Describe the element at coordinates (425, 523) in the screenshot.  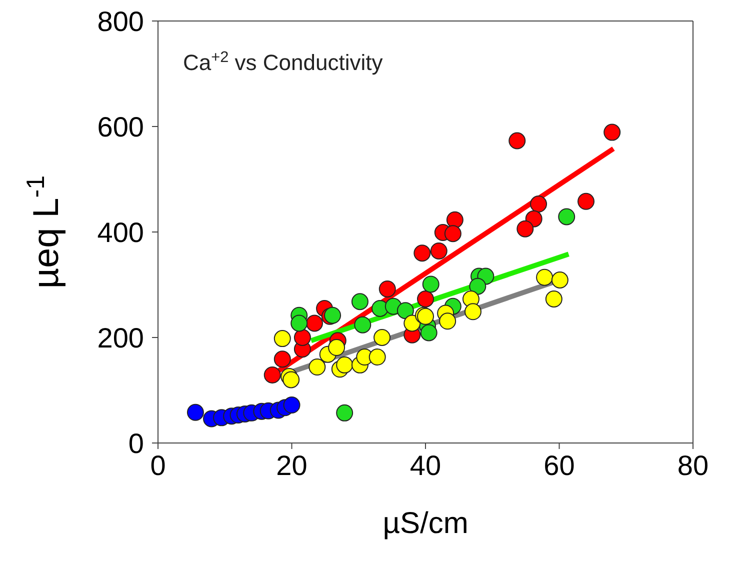
I see `x-axis-title: µS/cm` at that location.